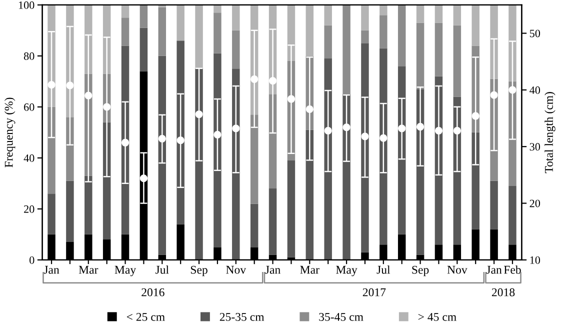 Image resolution: width=564 pixels, height=329 pixels. Describe the element at coordinates (374, 292) in the screenshot. I see `text: 2017` at that location.